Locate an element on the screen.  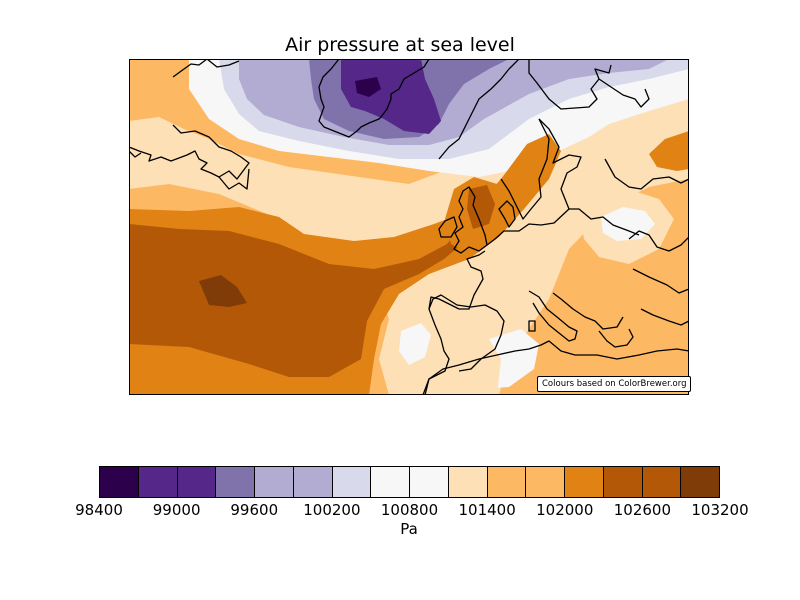
colorbar-tick-label: 102000 is located at coordinates (565, 510).